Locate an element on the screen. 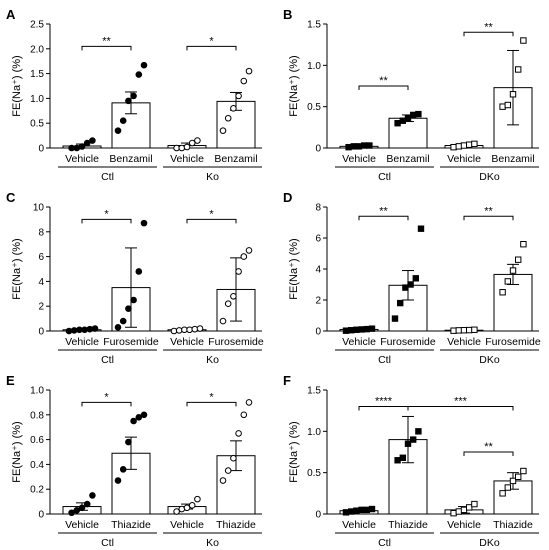  y-tick-label: 6 is located at coordinates (318, 239).